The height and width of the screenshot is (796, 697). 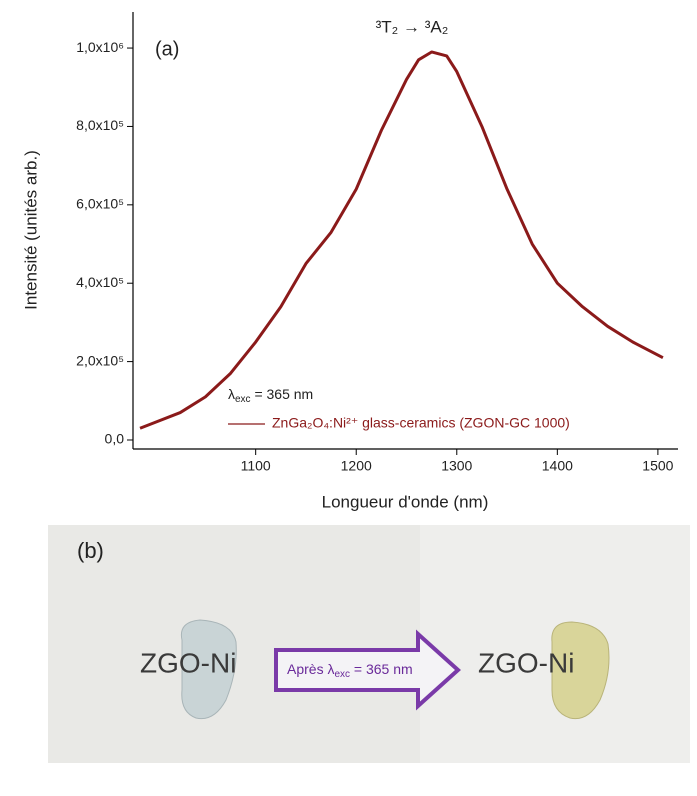 I want to click on annotation-part: λ, so click(x=231, y=394).